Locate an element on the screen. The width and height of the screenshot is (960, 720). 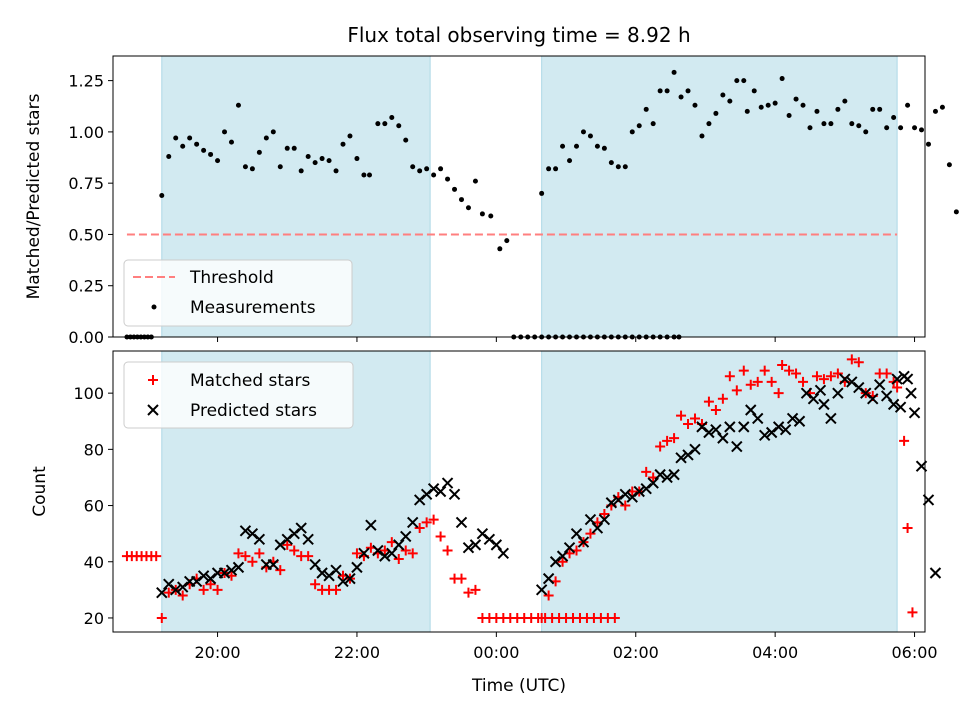
x-tick-label: 22:00 is located at coordinates (357, 652).